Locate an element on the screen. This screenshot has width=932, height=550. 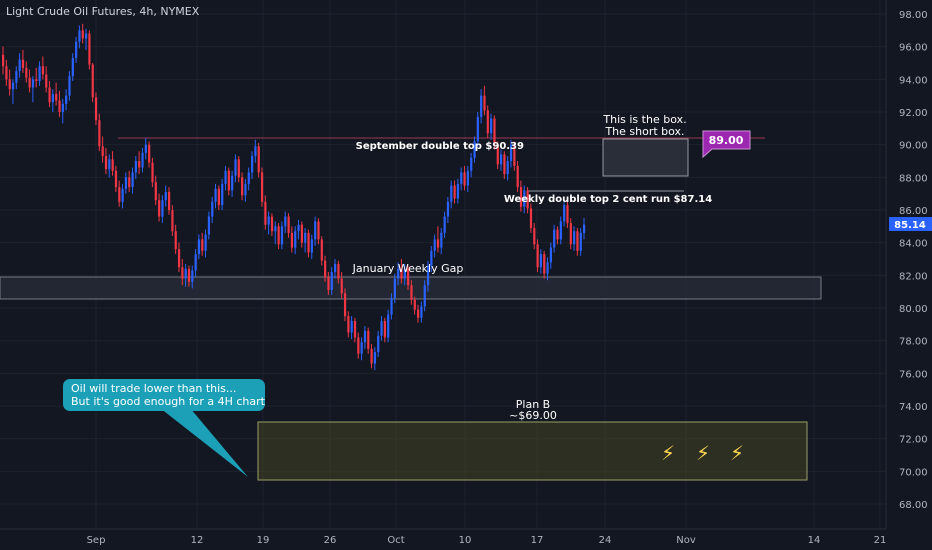
price-tick-label: 68.00 is located at coordinates (913, 505).